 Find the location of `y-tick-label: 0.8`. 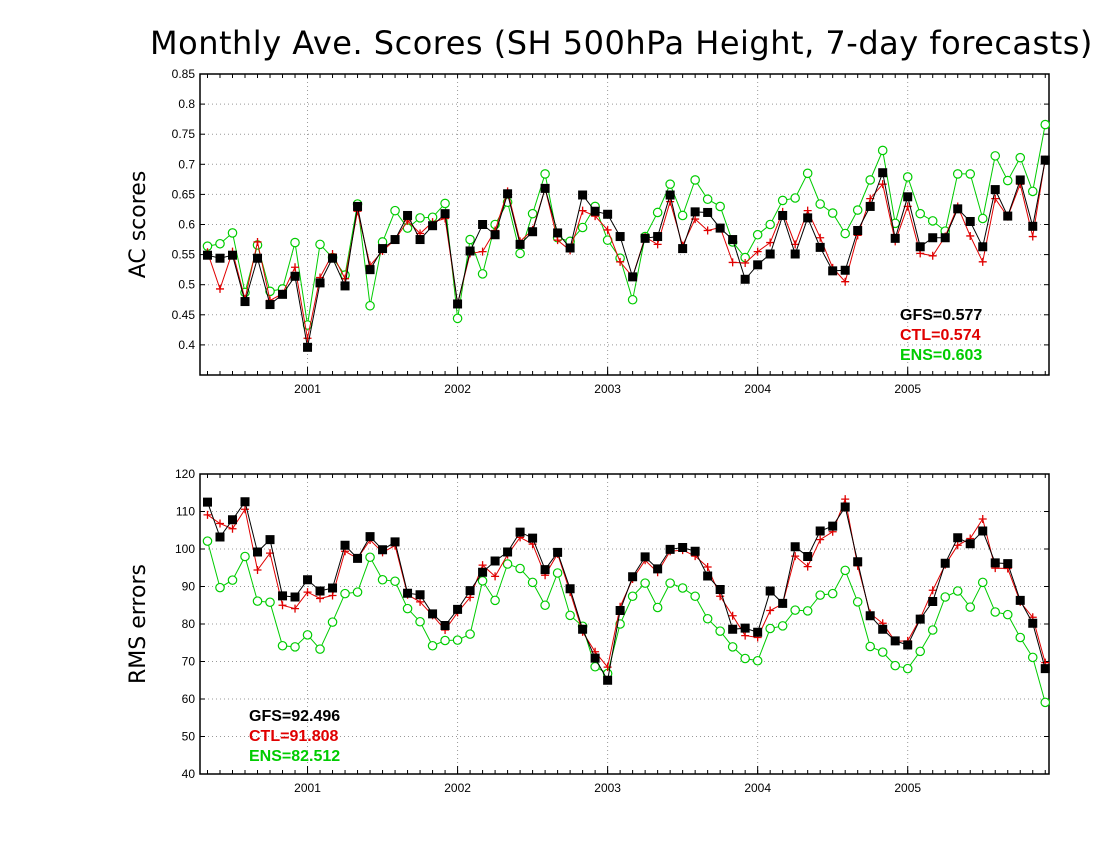

y-tick-label: 0.8 is located at coordinates (186, 104).